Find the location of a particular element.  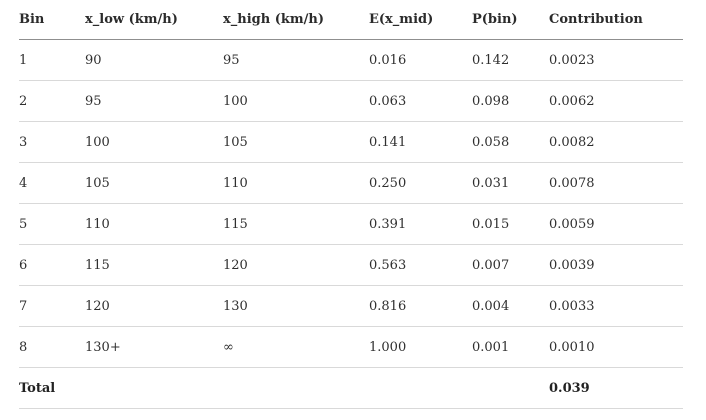

cell-p-bin: 0.004 is located at coordinates (510, 306).